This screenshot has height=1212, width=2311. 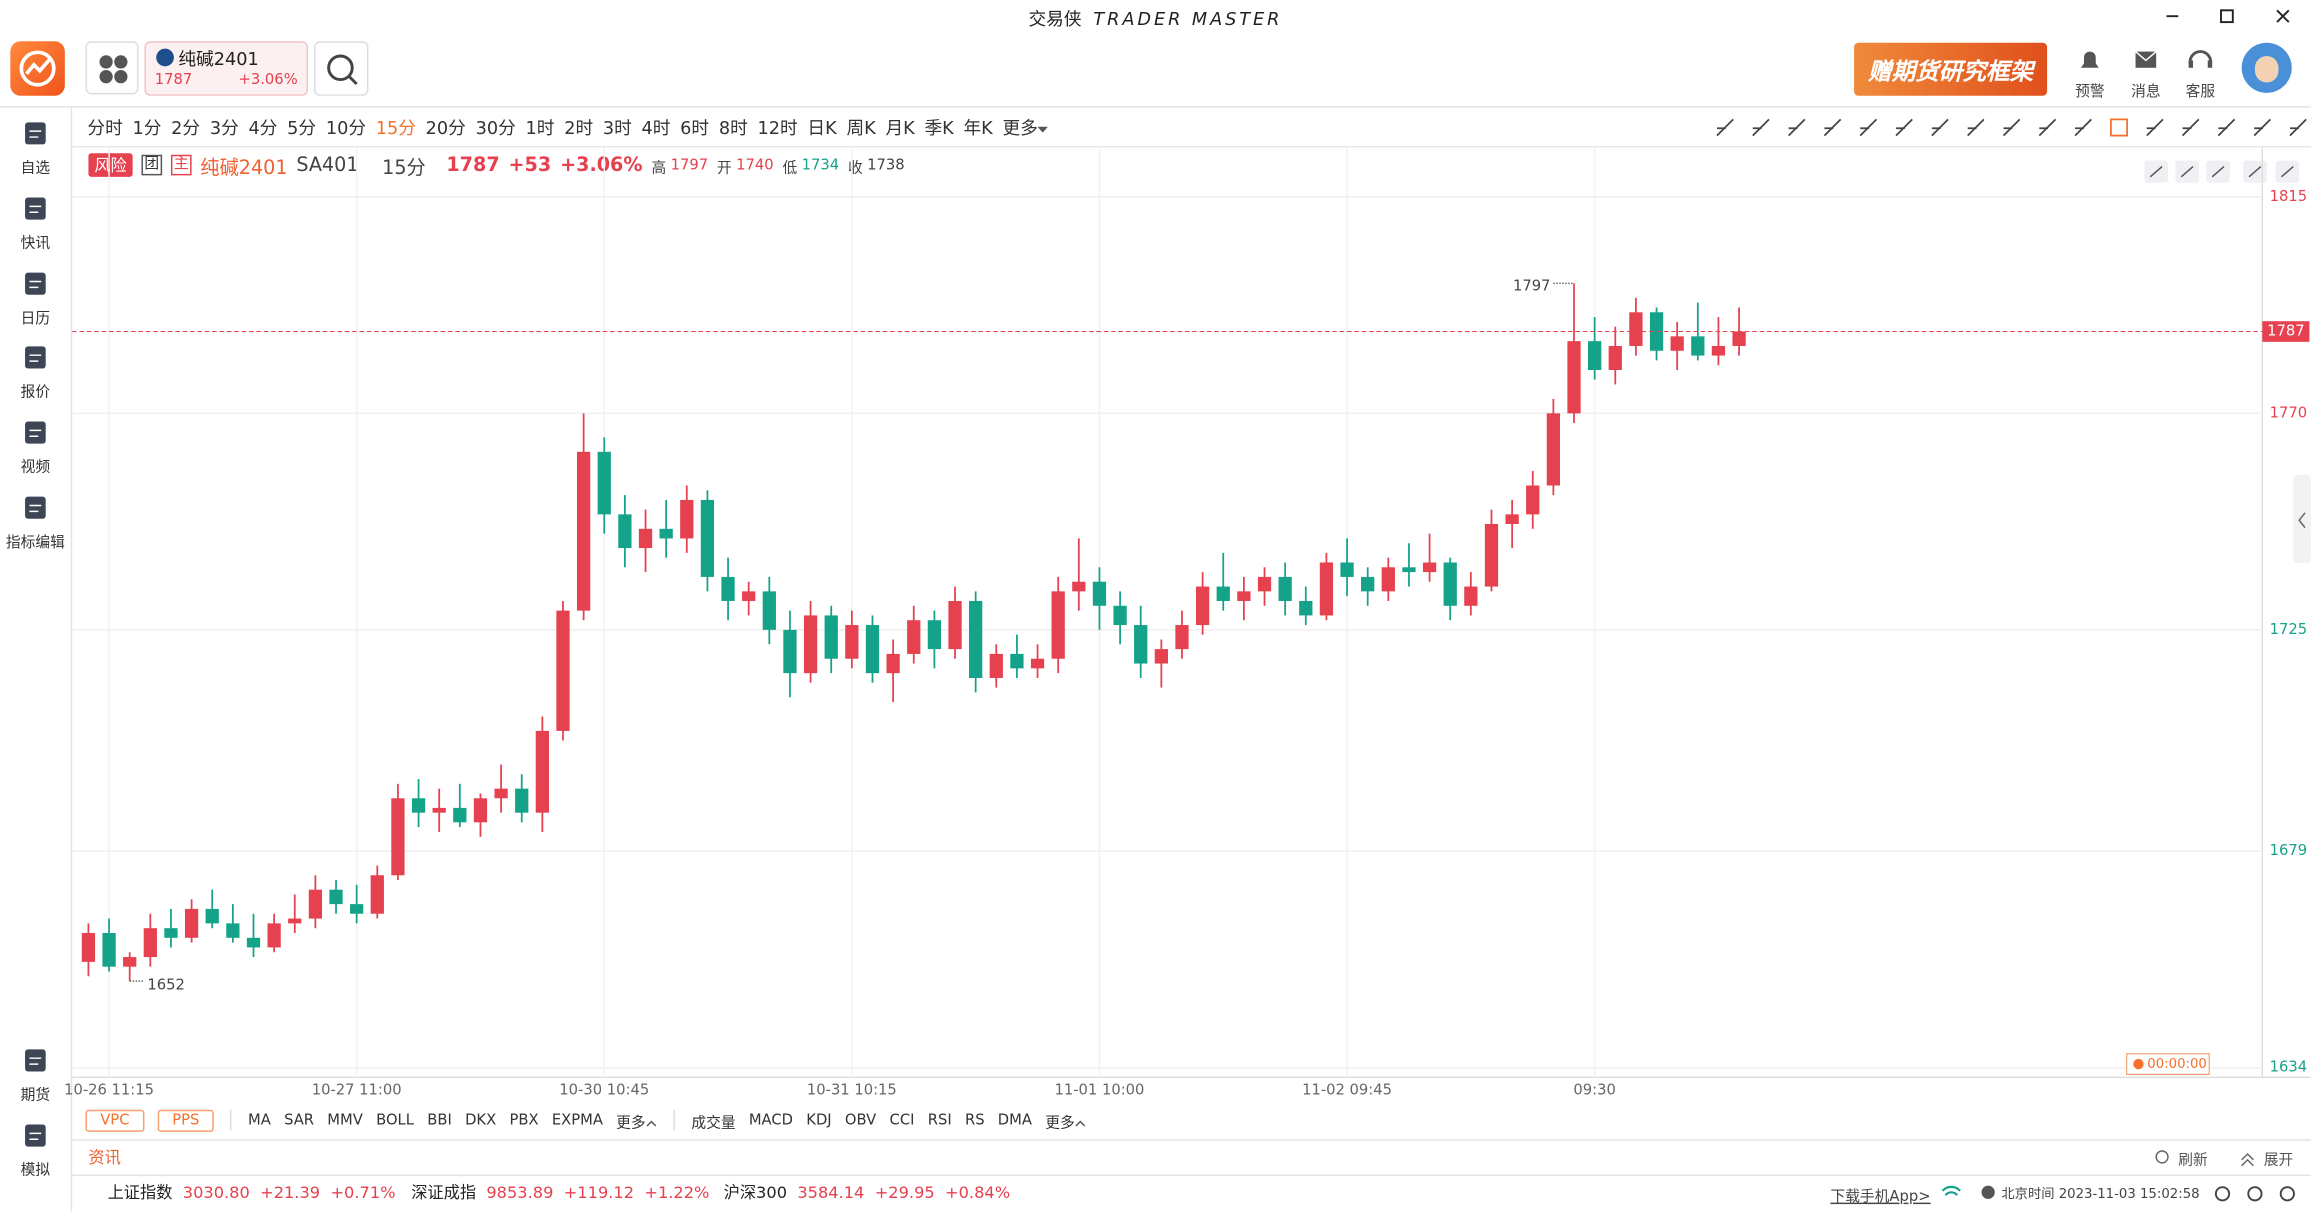 I want to click on period-tab: 10分, so click(x=346, y=127).